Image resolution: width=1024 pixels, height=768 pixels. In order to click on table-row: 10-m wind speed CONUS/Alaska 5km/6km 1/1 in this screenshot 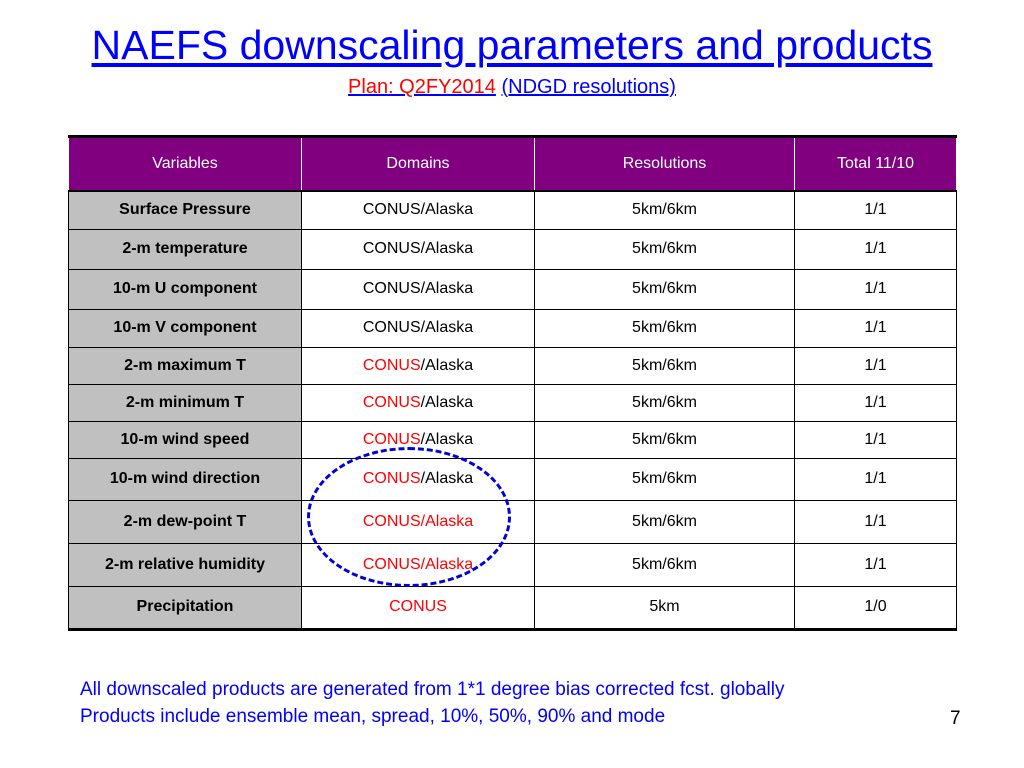, I will do `click(512, 439)`.